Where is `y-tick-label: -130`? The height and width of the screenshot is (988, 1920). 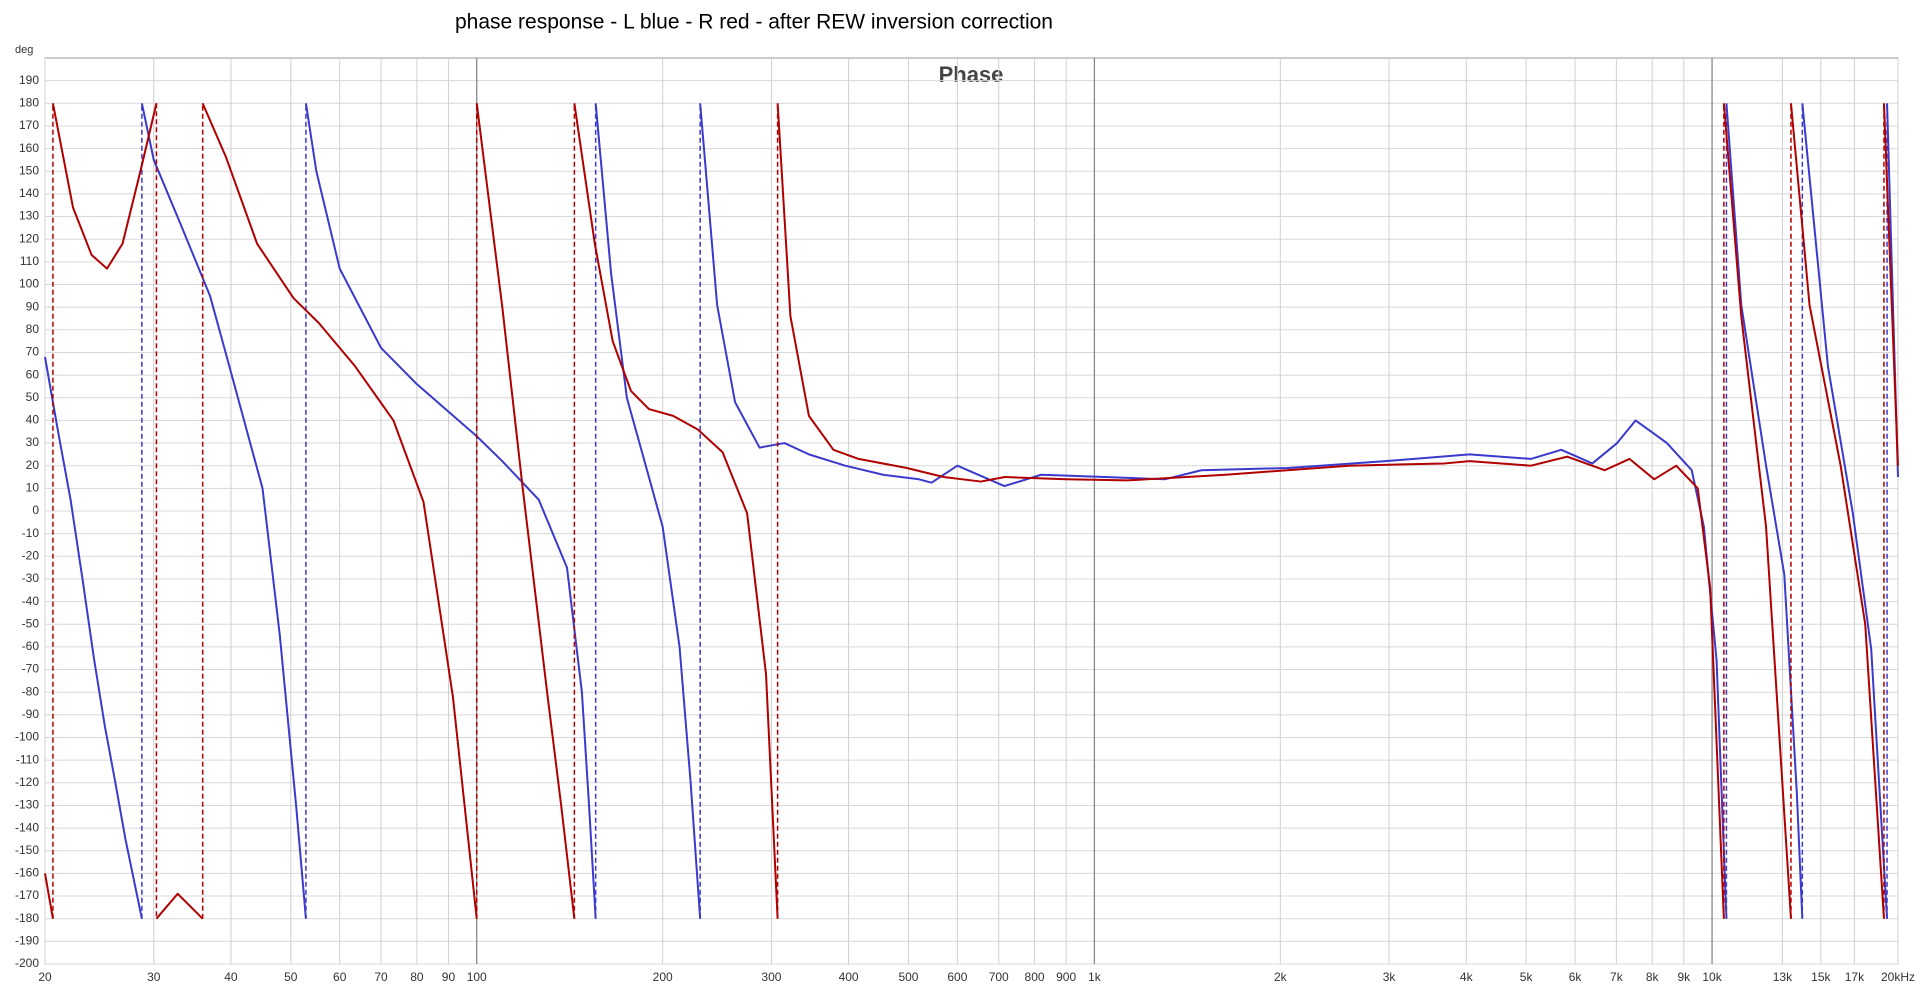
y-tick-label: -130 is located at coordinates (27, 805).